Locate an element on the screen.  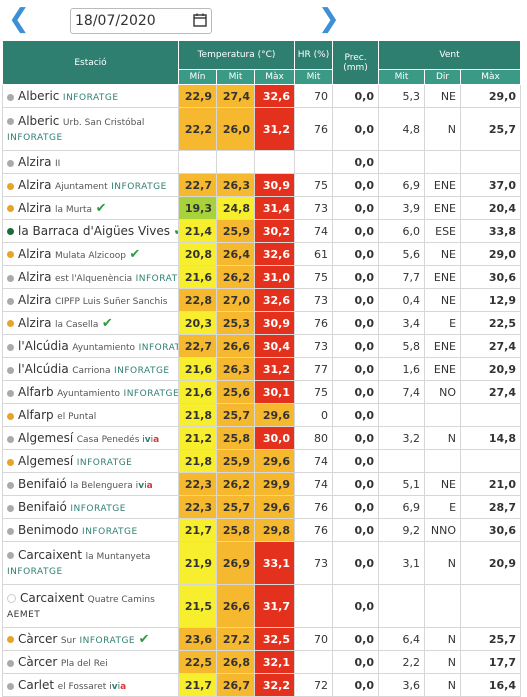
station-cell: Alzira est l'Alquenència INFORATGE is located at coordinates (90, 277).